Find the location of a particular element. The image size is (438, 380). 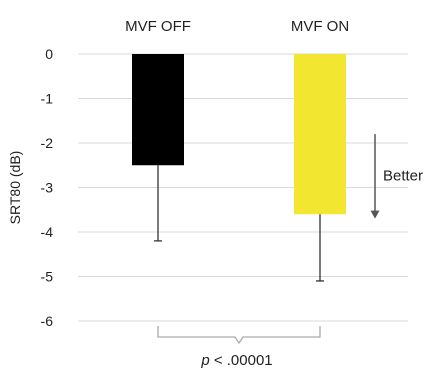

y-tick-label: 0 is located at coordinates (49, 54).